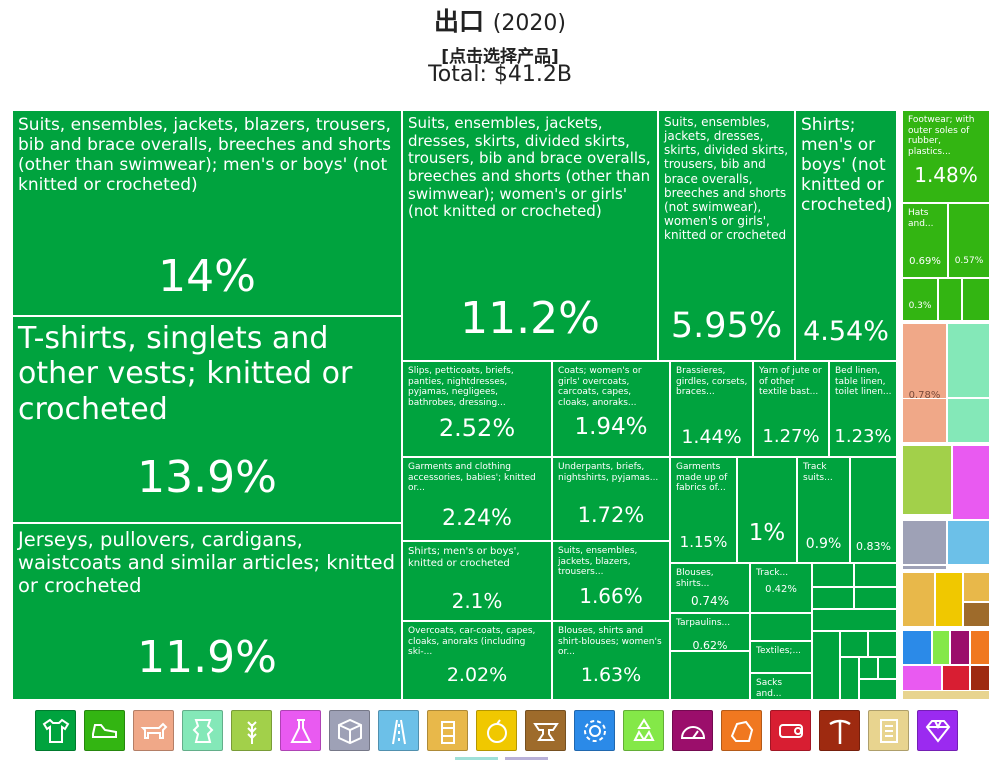  What do you see at coordinates (447, 730) in the screenshot?
I see `can-icon` at bounding box center [447, 730].